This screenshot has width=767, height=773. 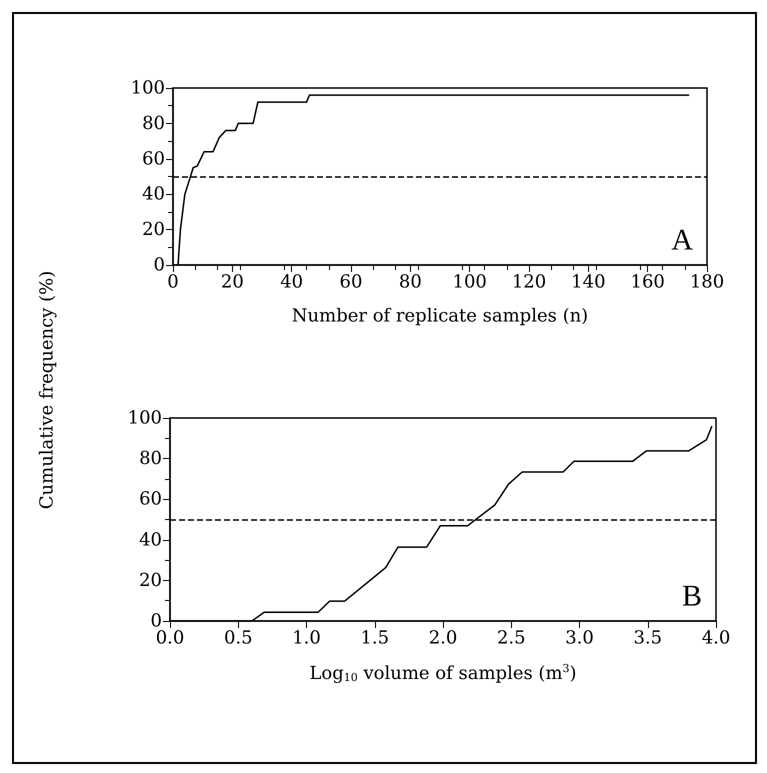 I want to click on annotation: B, so click(x=692, y=596).